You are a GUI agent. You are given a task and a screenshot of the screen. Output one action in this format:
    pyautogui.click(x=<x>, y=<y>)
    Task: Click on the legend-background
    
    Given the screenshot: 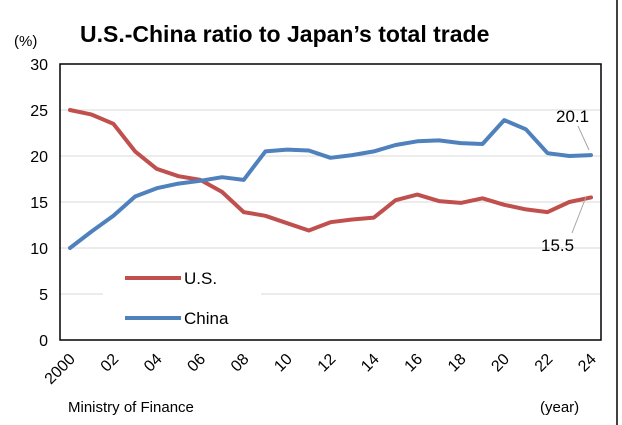 What is the action you would take?
    pyautogui.click(x=182, y=297)
    